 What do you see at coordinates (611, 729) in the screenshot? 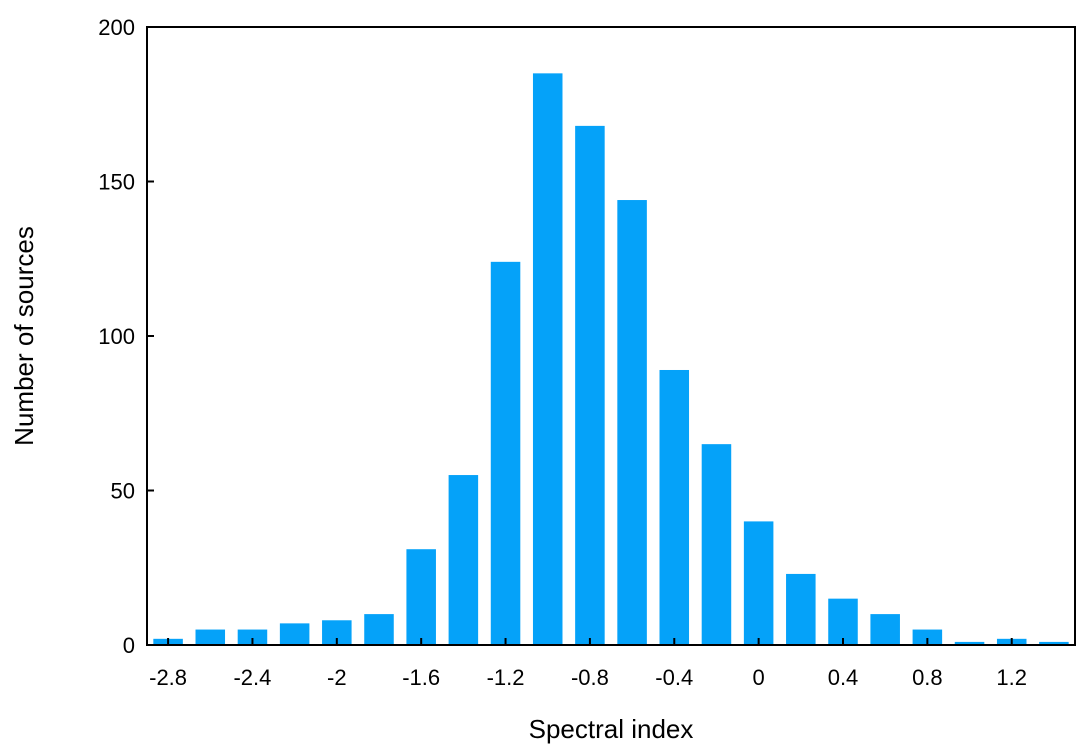
I see `x-axis-title: Spectral index` at bounding box center [611, 729].